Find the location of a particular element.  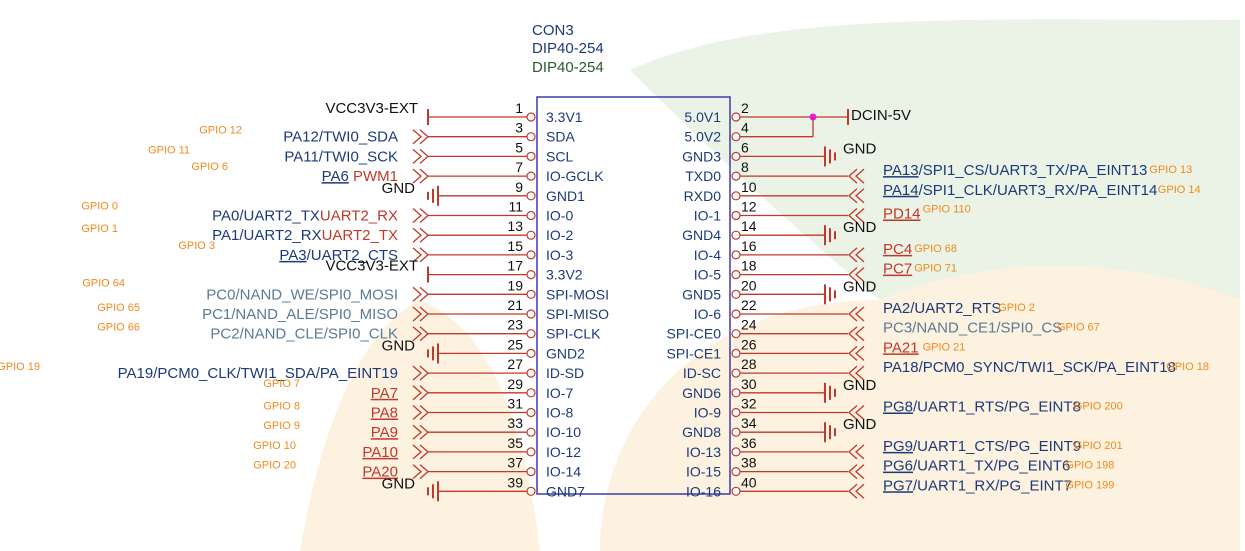

left-gpio-number: GPIO 65 is located at coordinates (118, 308).